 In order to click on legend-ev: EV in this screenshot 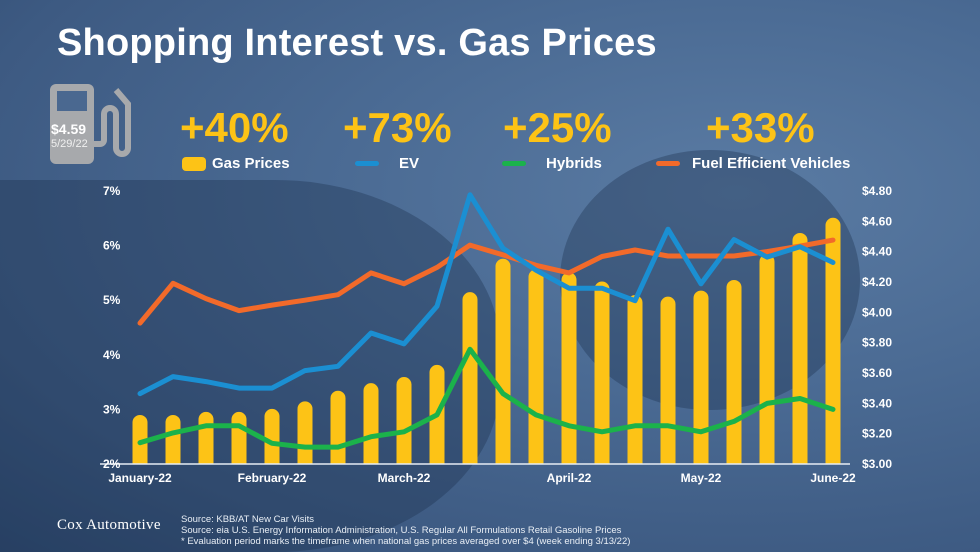, I will do `click(387, 163)`.